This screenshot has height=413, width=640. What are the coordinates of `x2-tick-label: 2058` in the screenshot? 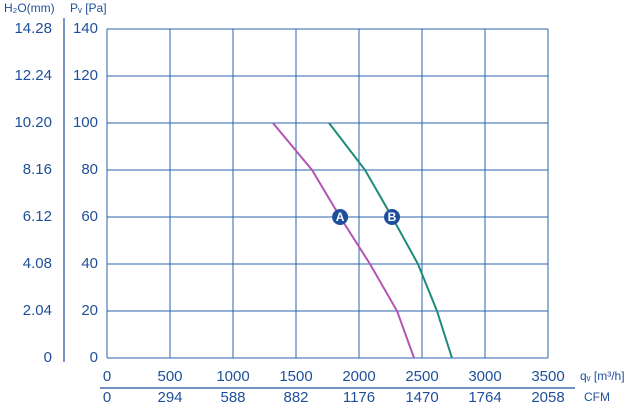 It's located at (547, 397).